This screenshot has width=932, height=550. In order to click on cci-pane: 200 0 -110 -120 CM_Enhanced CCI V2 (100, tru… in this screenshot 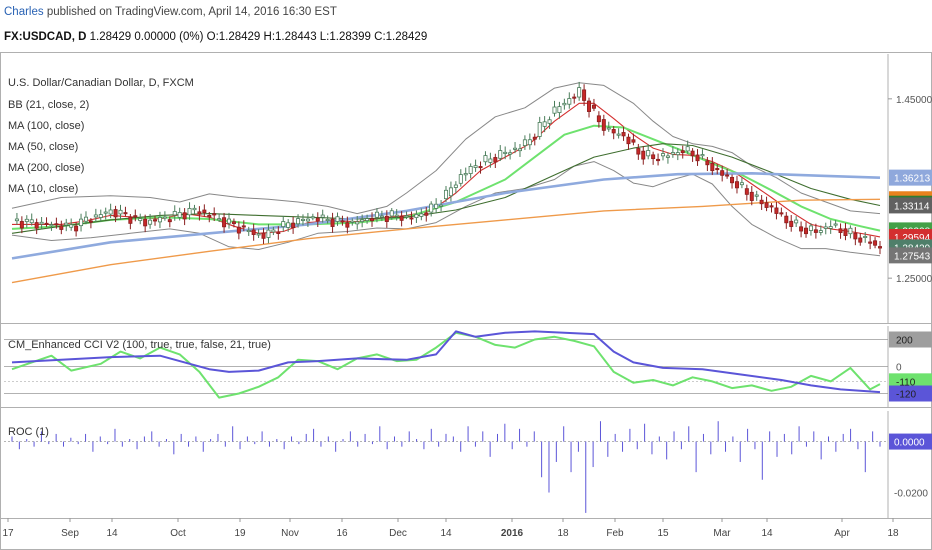, I will do `click(466, 367)`.